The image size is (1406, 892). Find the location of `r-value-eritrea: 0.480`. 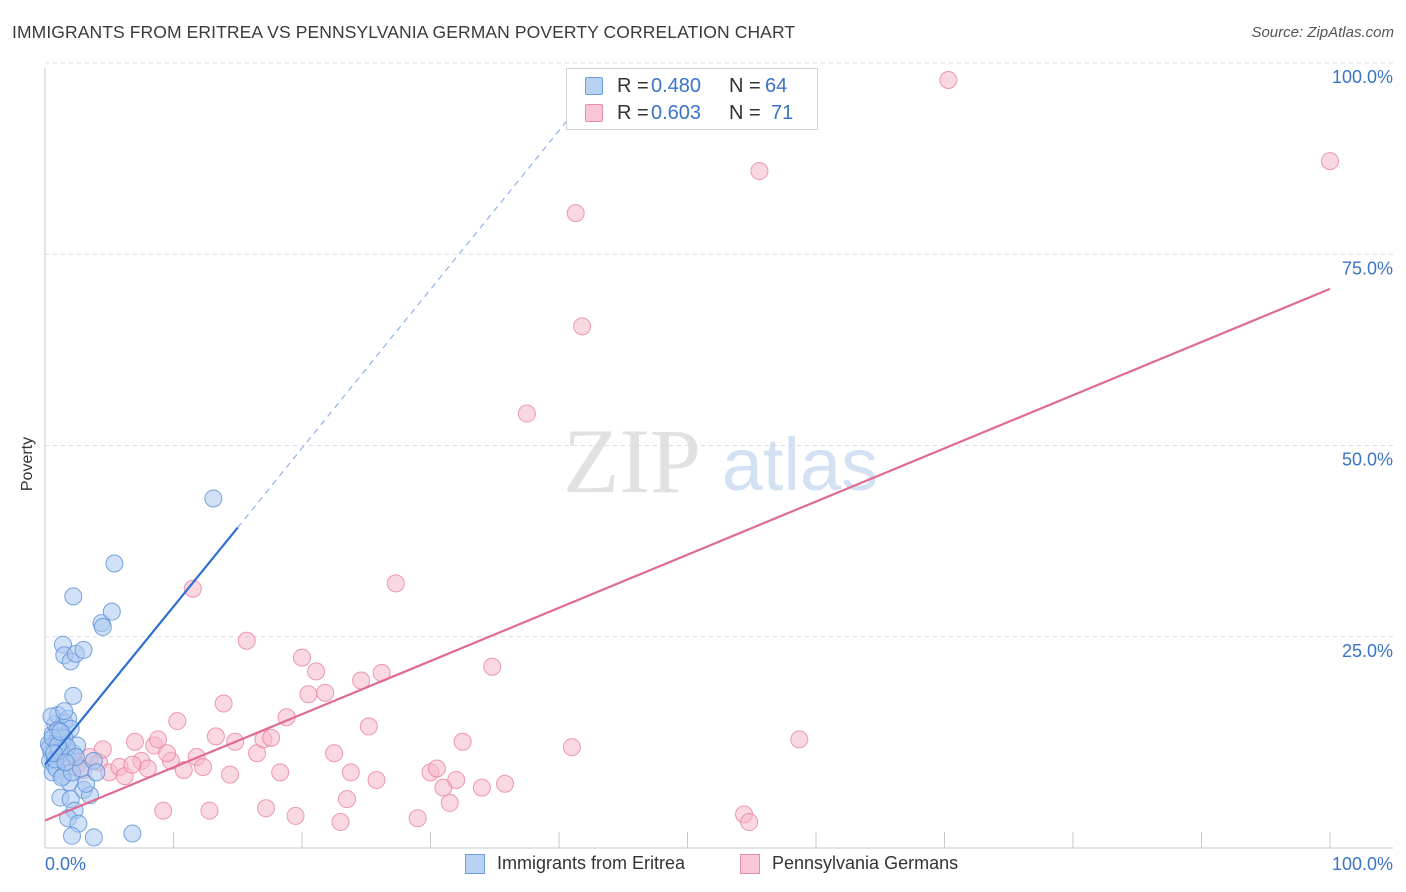

r-value-eritrea: 0.480 is located at coordinates (676, 85).